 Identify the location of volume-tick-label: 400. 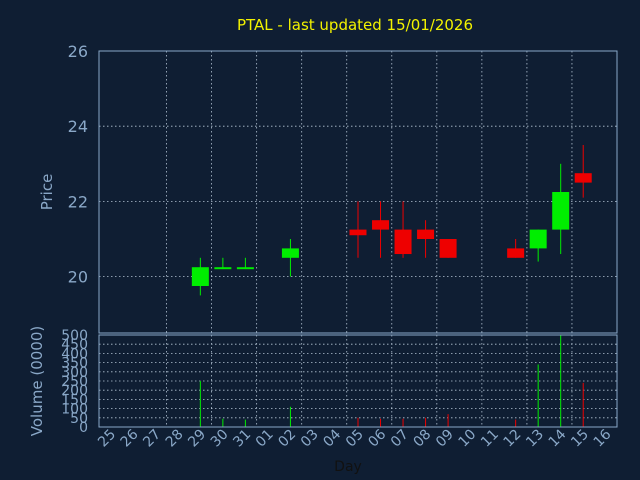
(74, 354).